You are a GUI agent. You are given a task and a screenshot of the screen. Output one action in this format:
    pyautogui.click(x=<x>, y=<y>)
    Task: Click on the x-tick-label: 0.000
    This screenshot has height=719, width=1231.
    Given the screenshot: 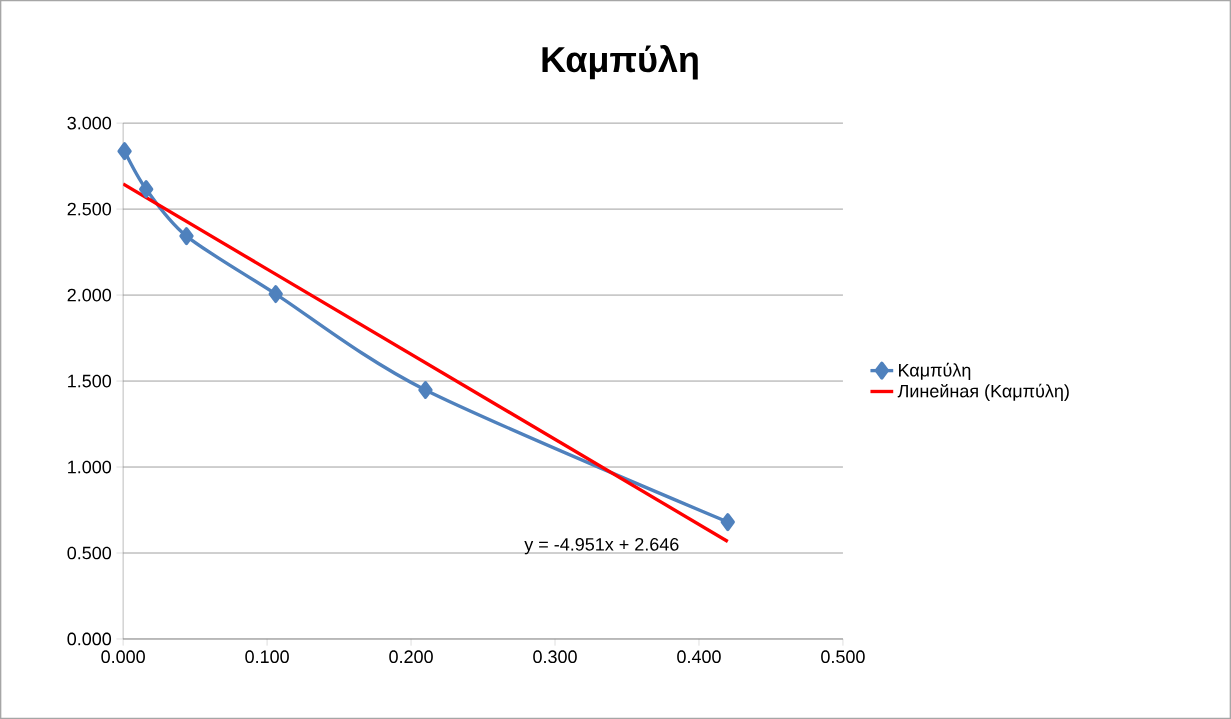 What is the action you would take?
    pyautogui.click(x=123, y=657)
    